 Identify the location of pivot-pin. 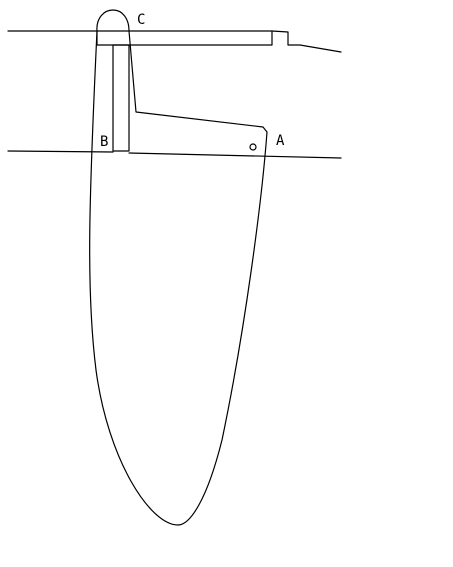
(253, 147).